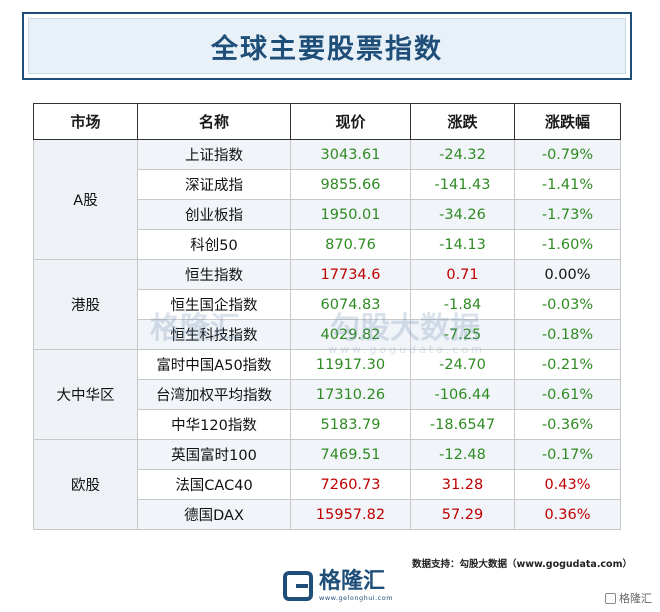  I want to click on change-cell: 31.28, so click(462, 484).